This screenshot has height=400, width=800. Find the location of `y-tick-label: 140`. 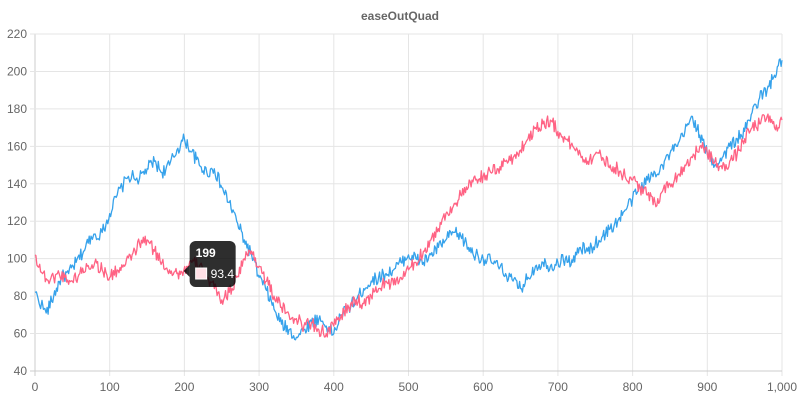

y-tick-label: 140 is located at coordinates (17, 184).